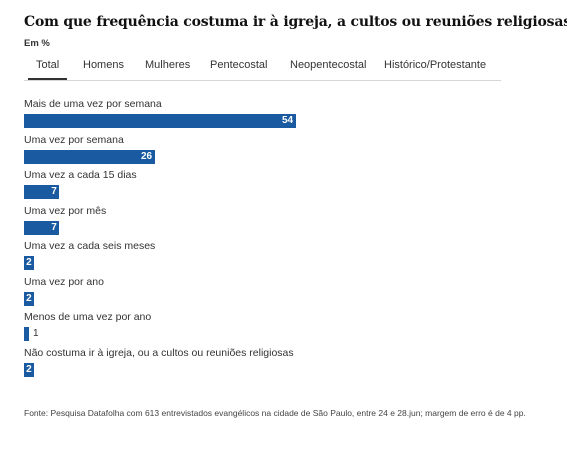  What do you see at coordinates (36, 333) in the screenshot?
I see `value-label: 1` at bounding box center [36, 333].